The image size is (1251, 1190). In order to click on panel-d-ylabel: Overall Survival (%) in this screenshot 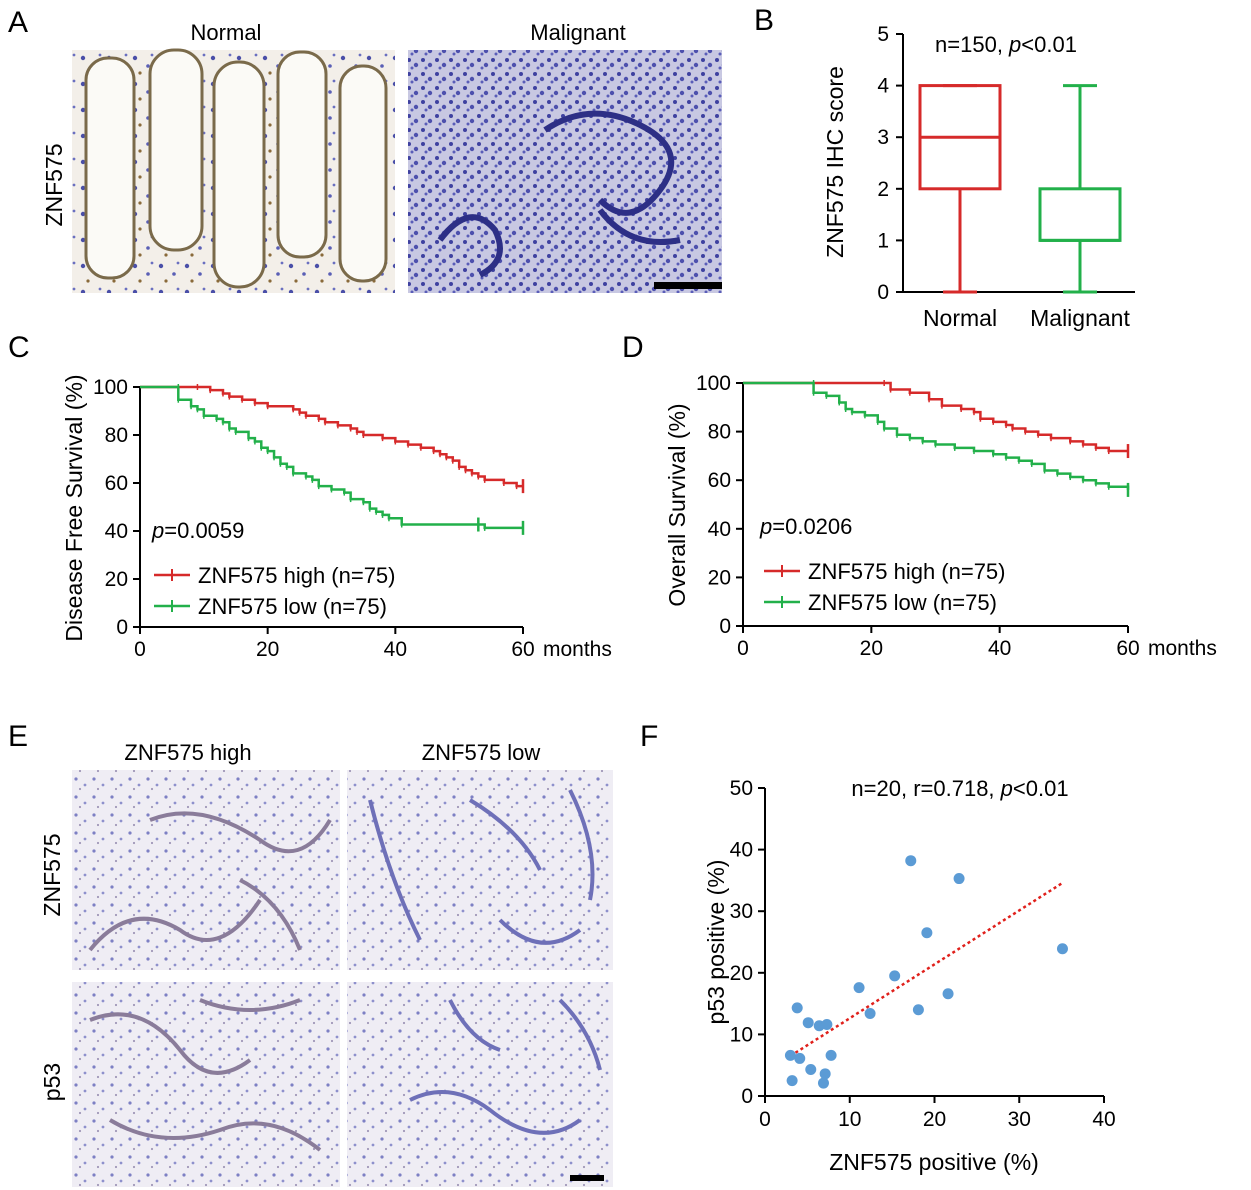, I will do `click(677, 504)`.